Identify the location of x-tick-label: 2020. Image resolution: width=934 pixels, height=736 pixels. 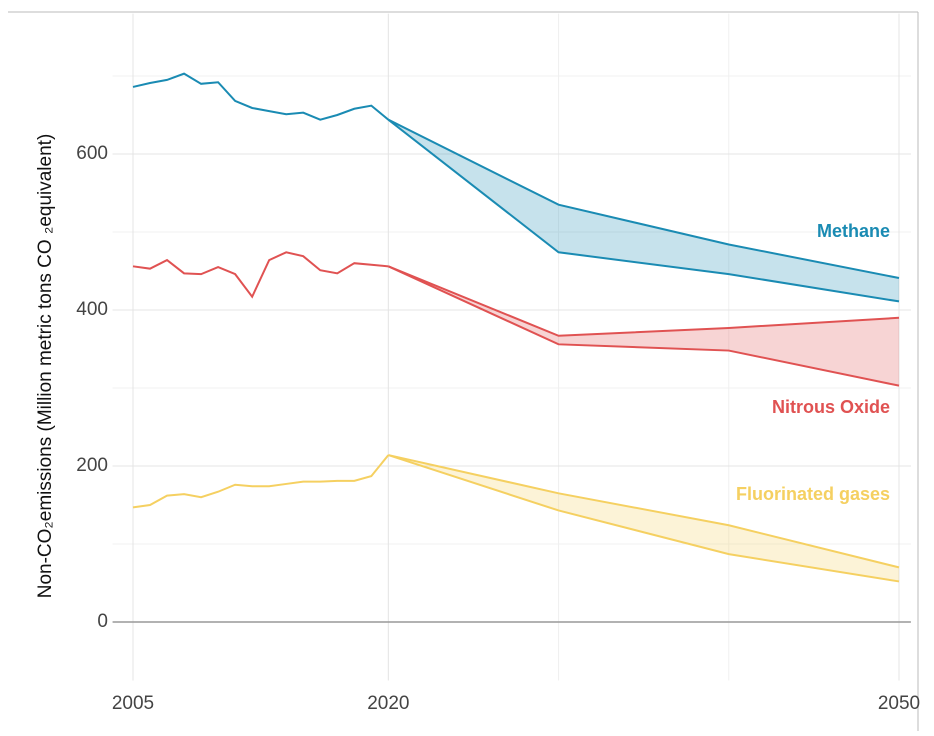
(388, 703).